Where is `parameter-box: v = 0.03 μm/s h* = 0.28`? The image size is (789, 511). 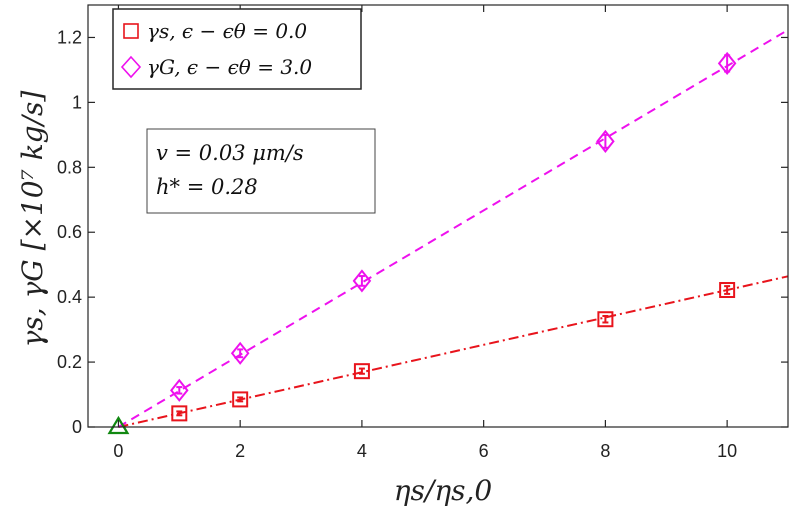
parameter-box: v = 0.03 μm/s h* = 0.28 is located at coordinates (261, 171).